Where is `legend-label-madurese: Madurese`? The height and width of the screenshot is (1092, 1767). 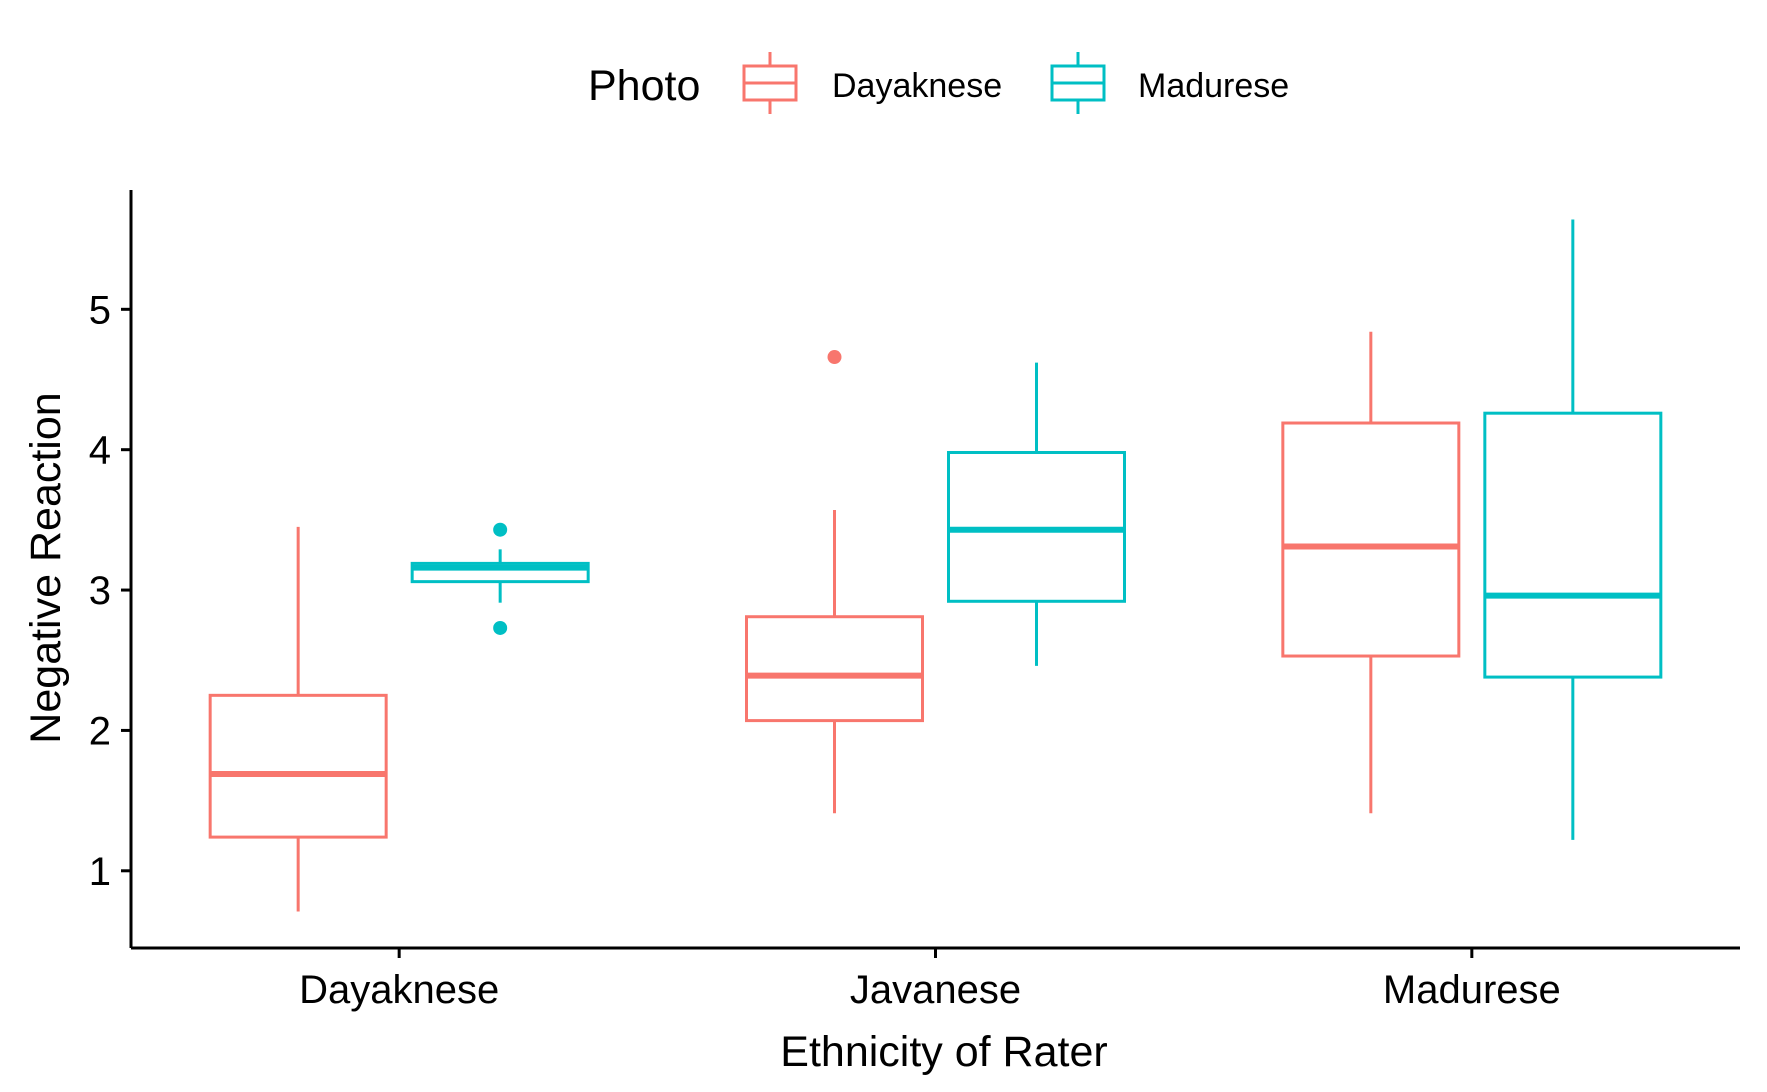 legend-label-madurese: Madurese is located at coordinates (1213, 86).